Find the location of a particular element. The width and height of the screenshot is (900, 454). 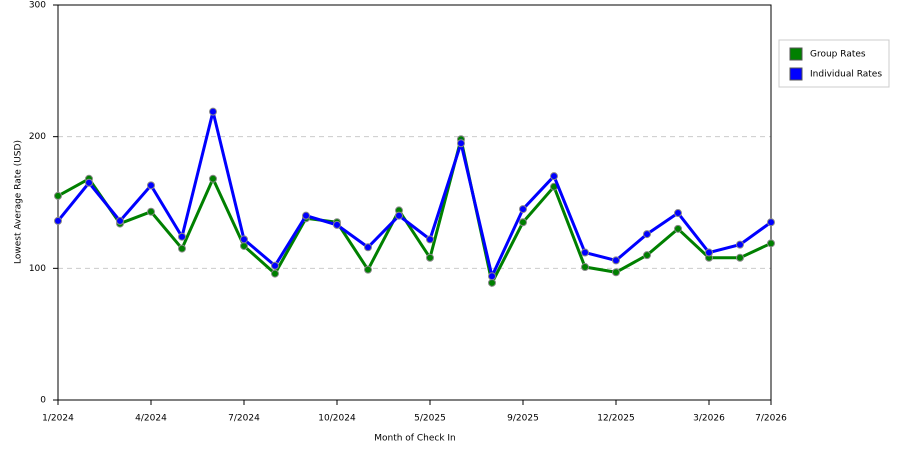

x-tick-label: 3/2026 is located at coordinates (709, 419).